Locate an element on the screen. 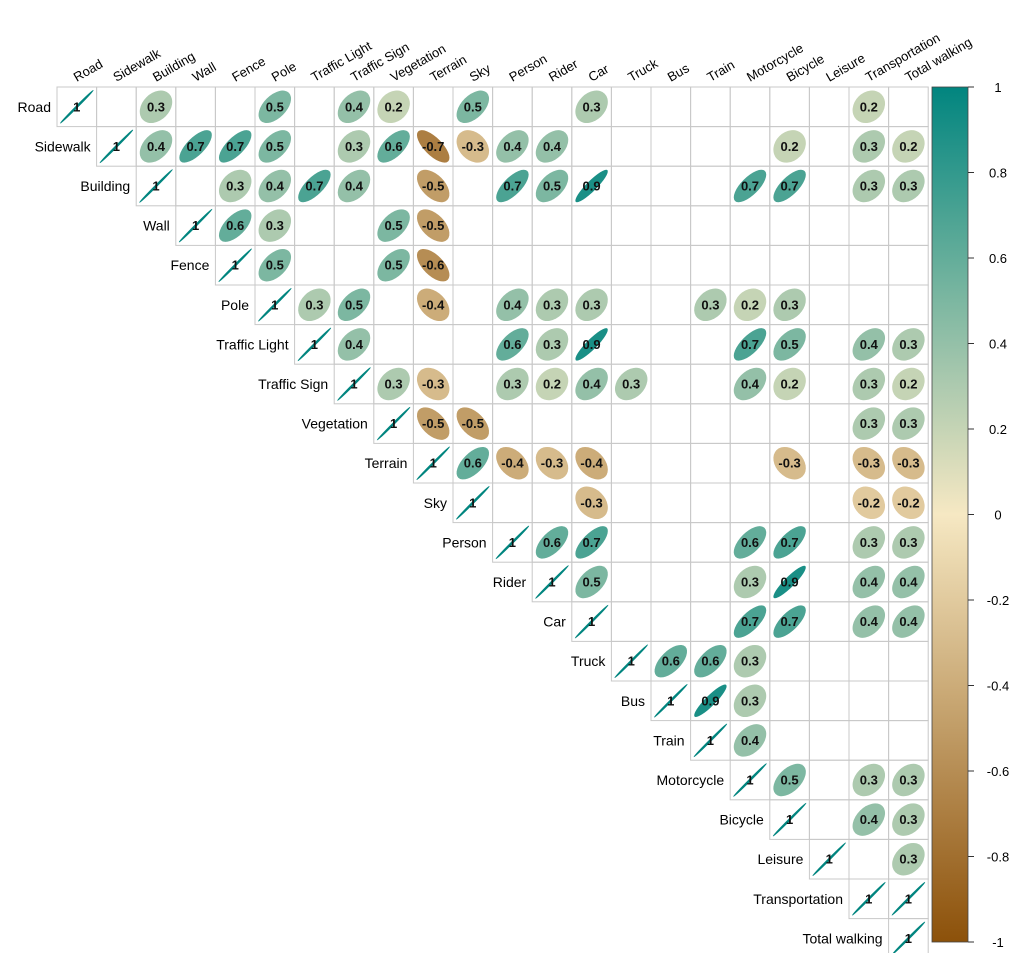  corr-value-label: -0.2 is located at coordinates (908, 502).